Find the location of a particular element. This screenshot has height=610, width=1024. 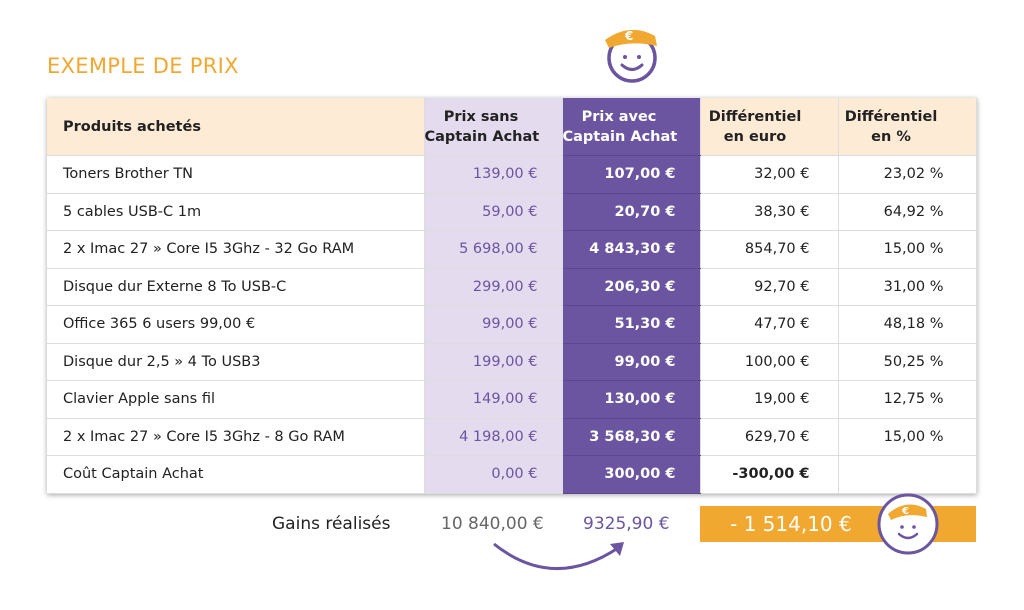

cell: 854,70 € is located at coordinates (769, 249).